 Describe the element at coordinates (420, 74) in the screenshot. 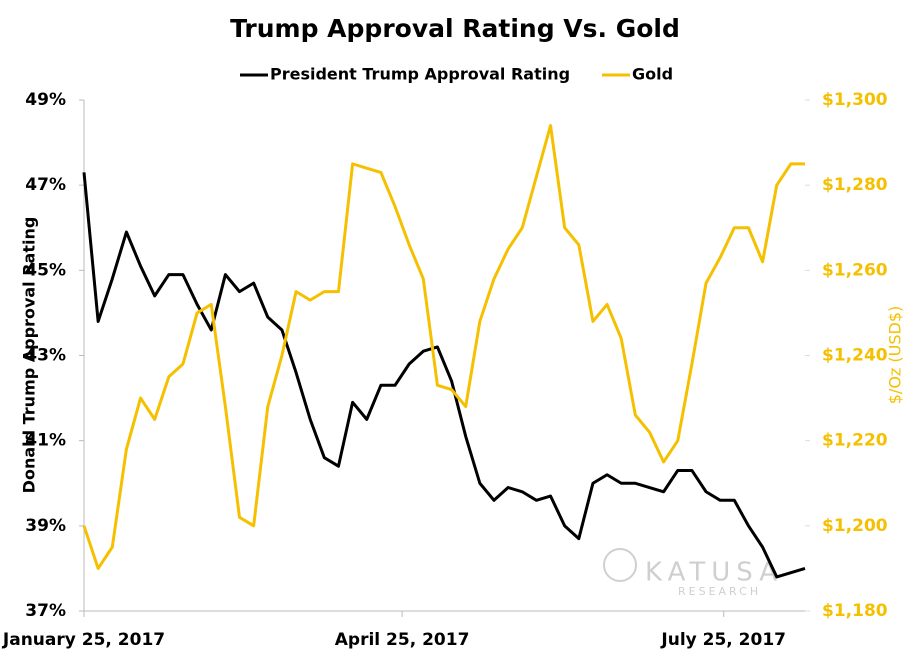

I see `legend-label: President Trump Approval Rating` at that location.